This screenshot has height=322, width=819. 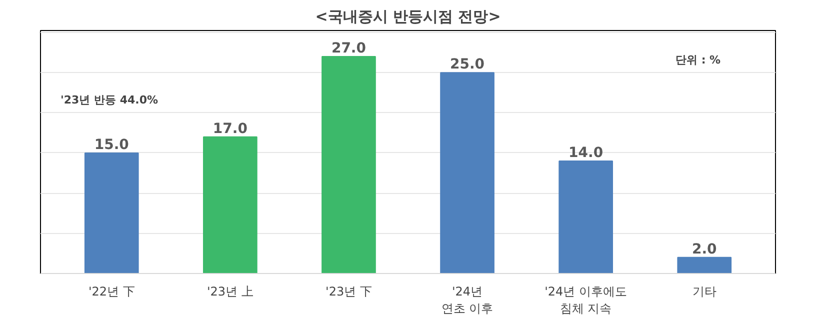 I want to click on x-tick-label: '24년 연초 이후, so click(x=467, y=300).